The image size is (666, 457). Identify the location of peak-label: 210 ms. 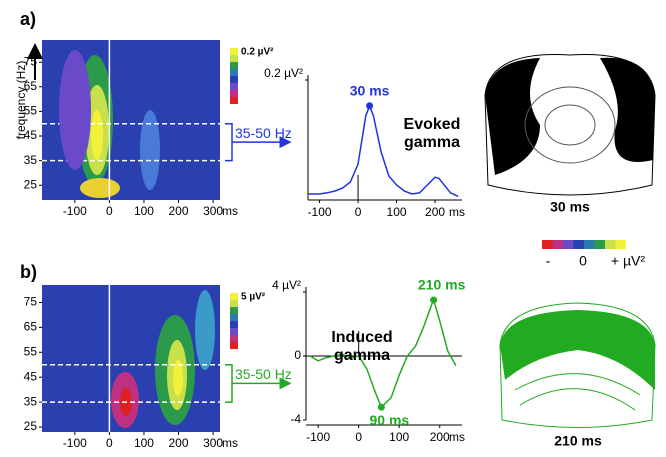
(442, 285).